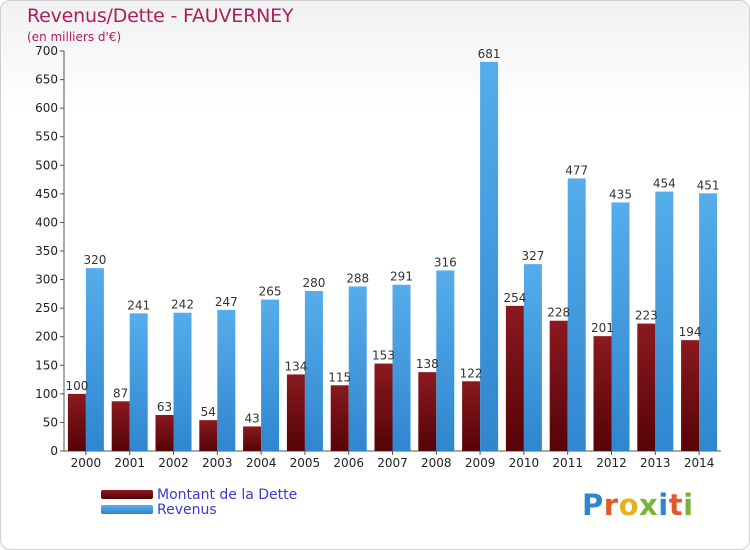 This screenshot has height=550, width=750. I want to click on x-tick-label: 2007, so click(392, 463).